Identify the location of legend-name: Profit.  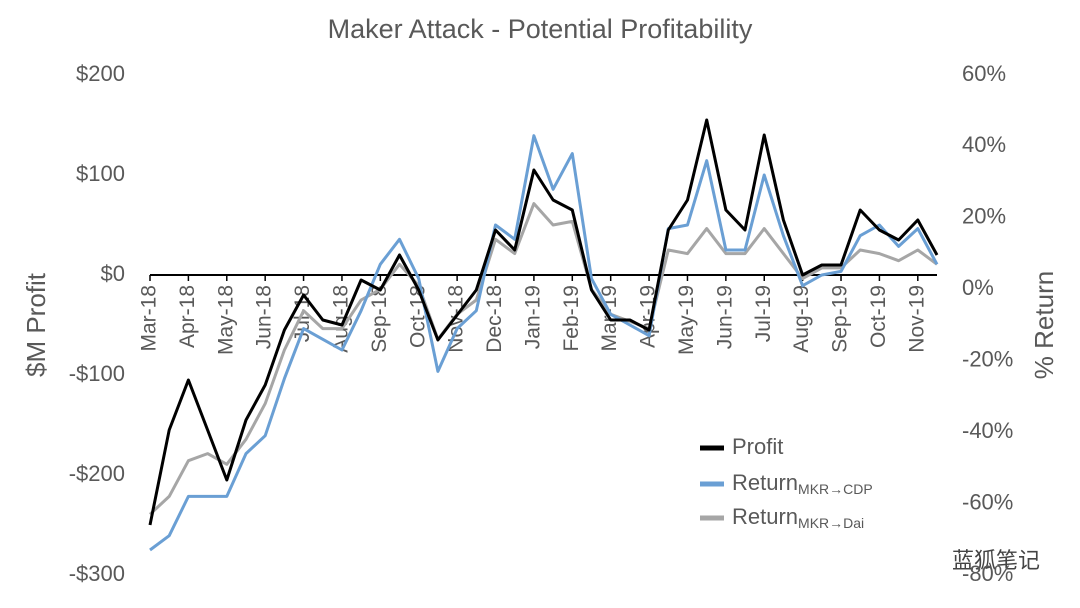
(757, 446).